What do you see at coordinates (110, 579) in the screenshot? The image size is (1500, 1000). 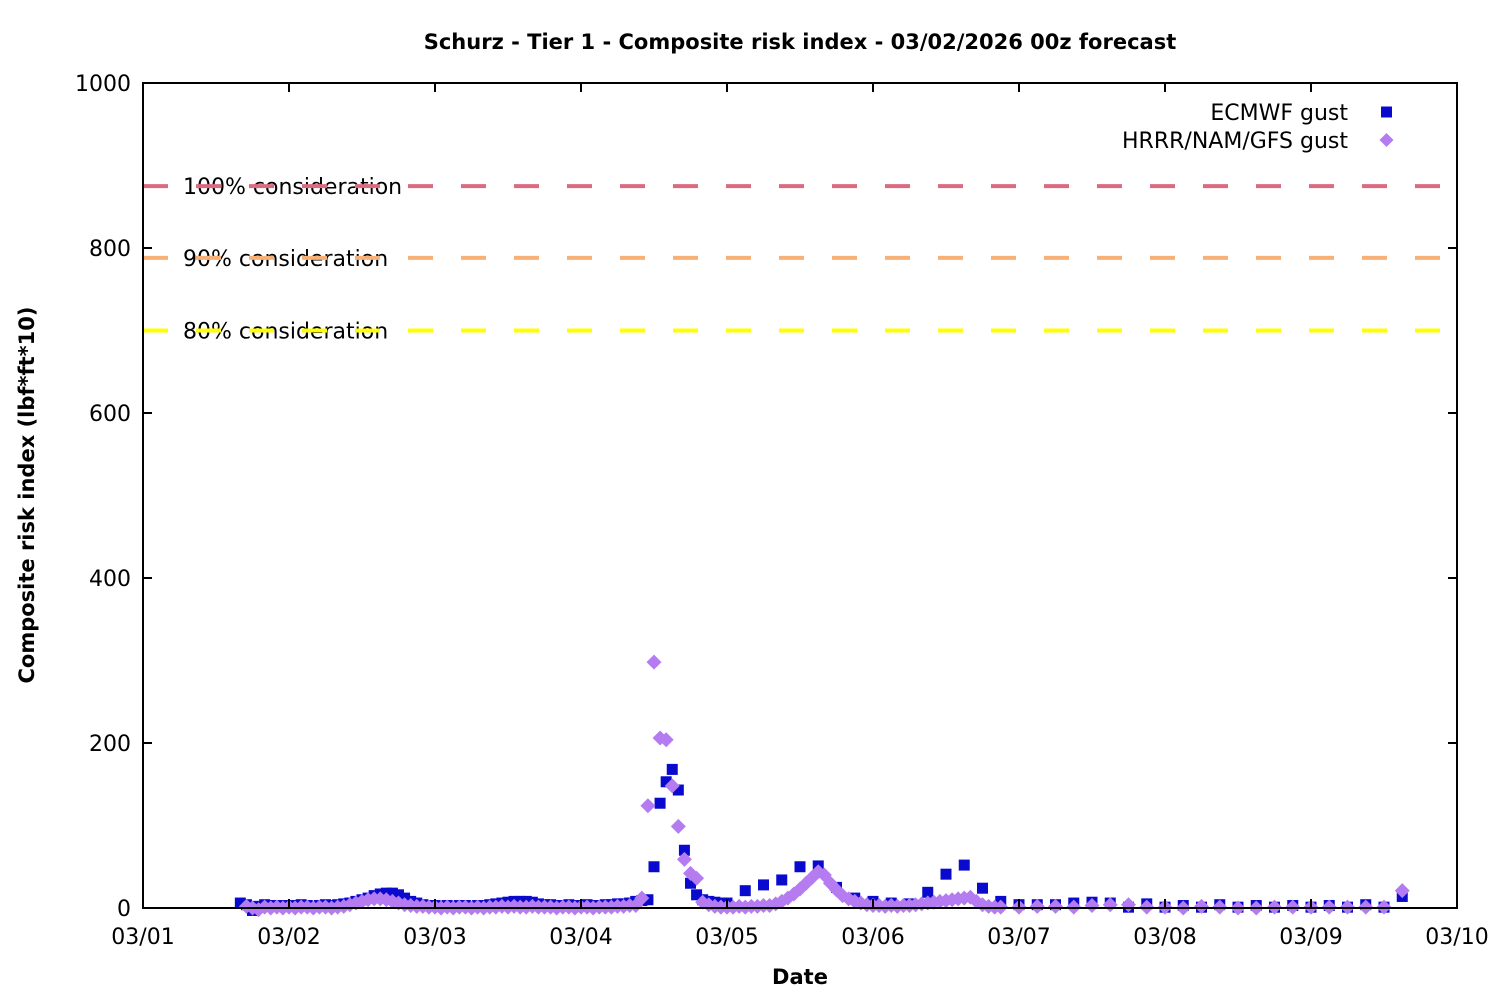 I see `y-tick-label: 400` at bounding box center [110, 579].